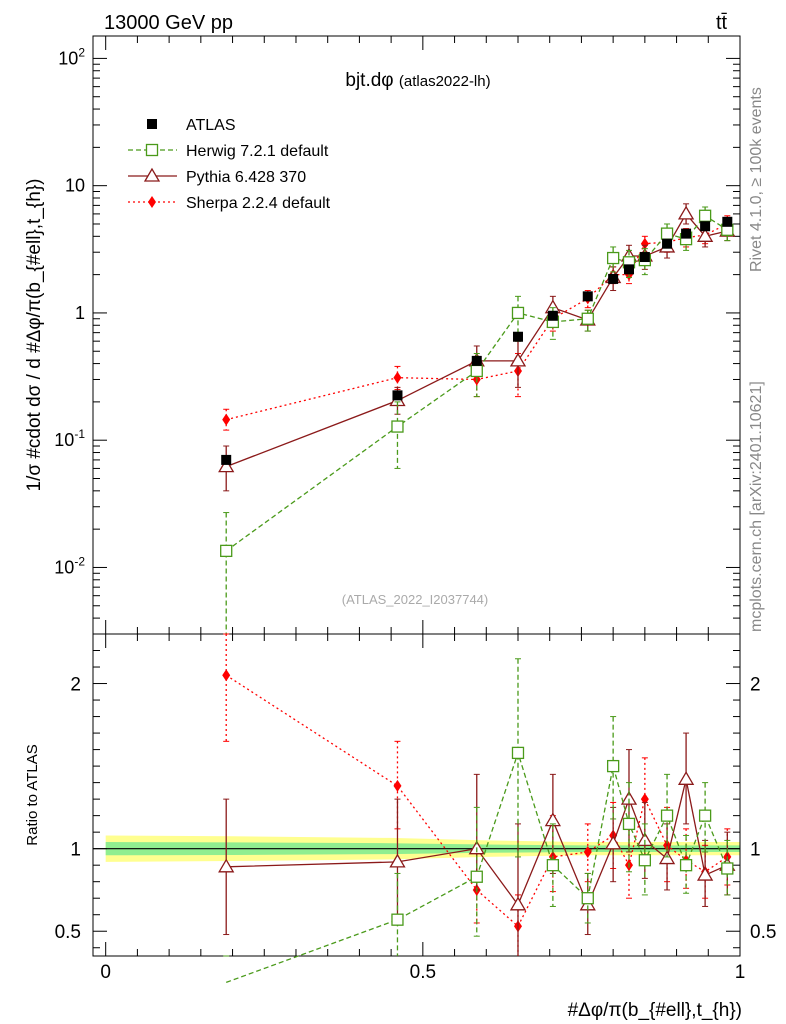 Image resolution: width=786 pixels, height=1024 pixels. I want to click on y-tick-label: 10⁻², so click(69, 565).